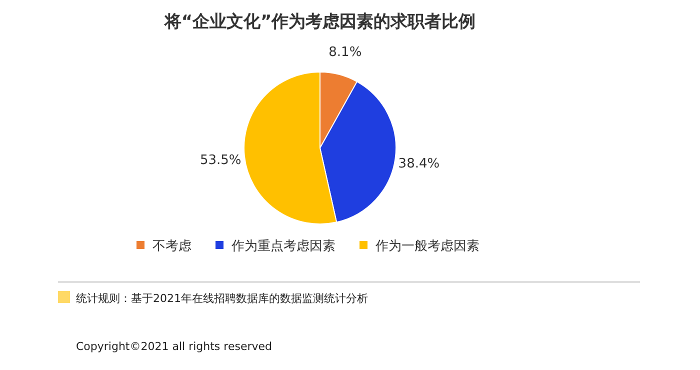 The width and height of the screenshot is (700, 370). I want to click on legend-label: 作为一般考虑因素, so click(427, 246).